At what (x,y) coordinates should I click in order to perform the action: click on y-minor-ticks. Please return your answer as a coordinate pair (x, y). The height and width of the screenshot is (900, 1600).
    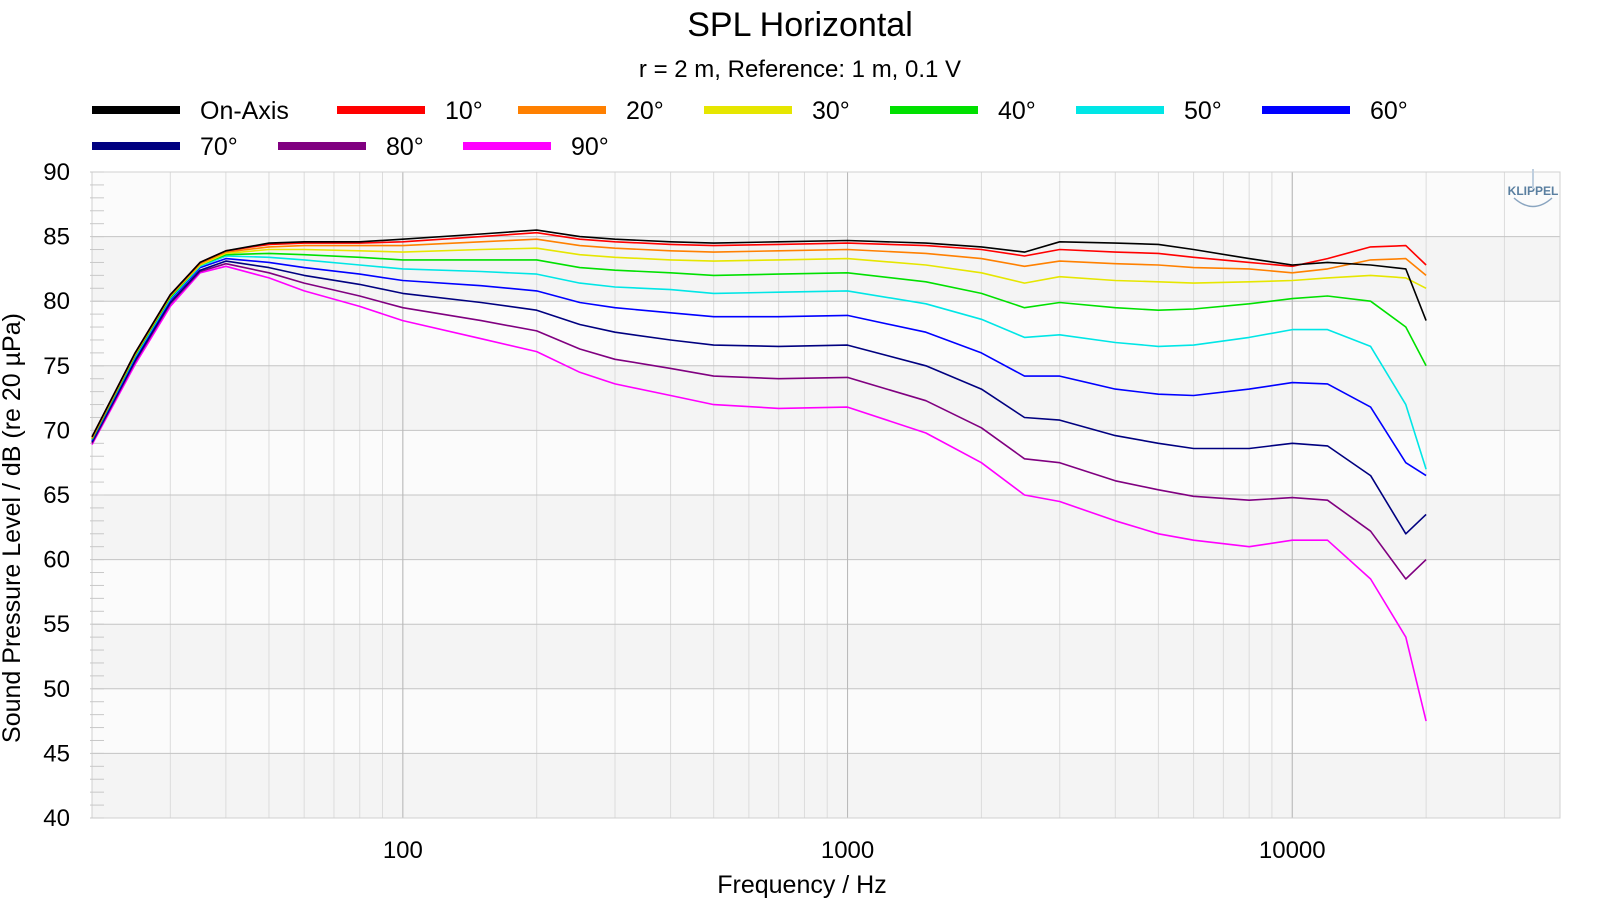
    Looking at the image, I should click on (97, 495).